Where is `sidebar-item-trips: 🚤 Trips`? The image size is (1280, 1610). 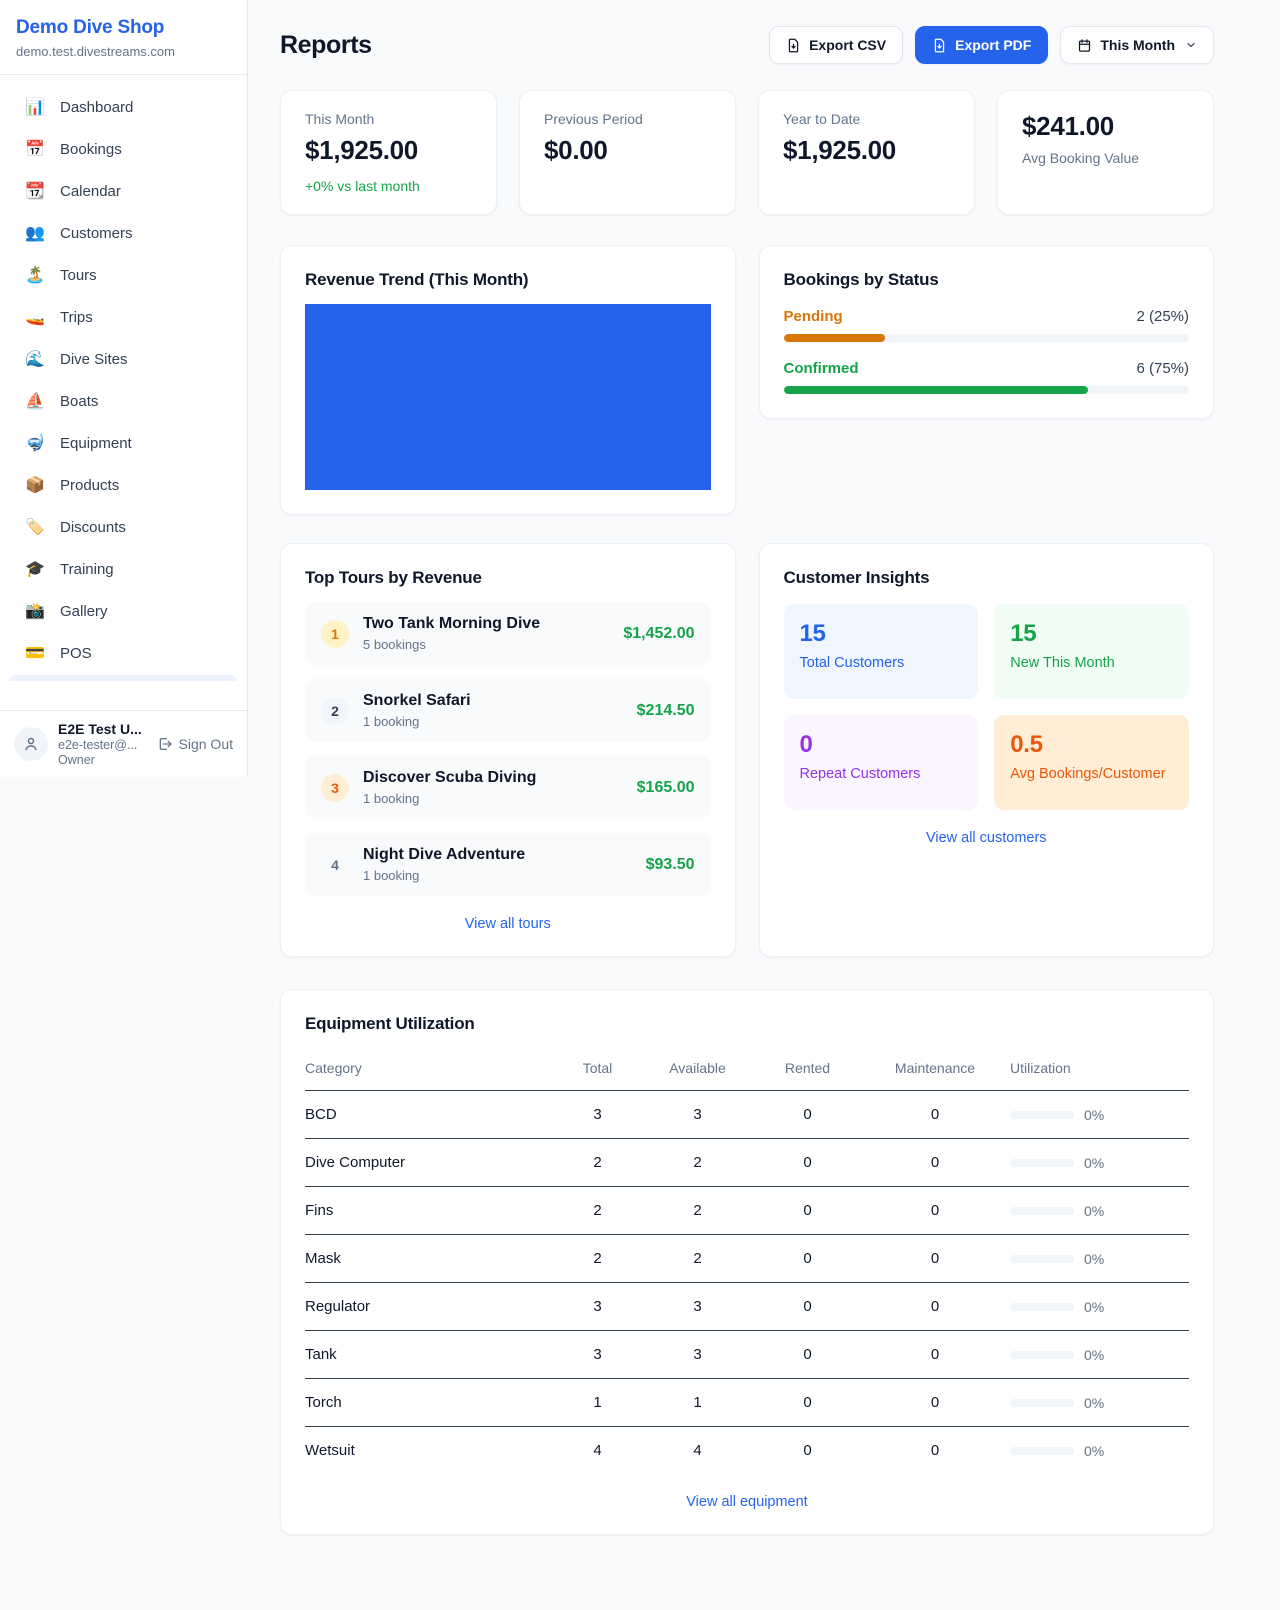 sidebar-item-trips: 🚤 Trips is located at coordinates (123, 317).